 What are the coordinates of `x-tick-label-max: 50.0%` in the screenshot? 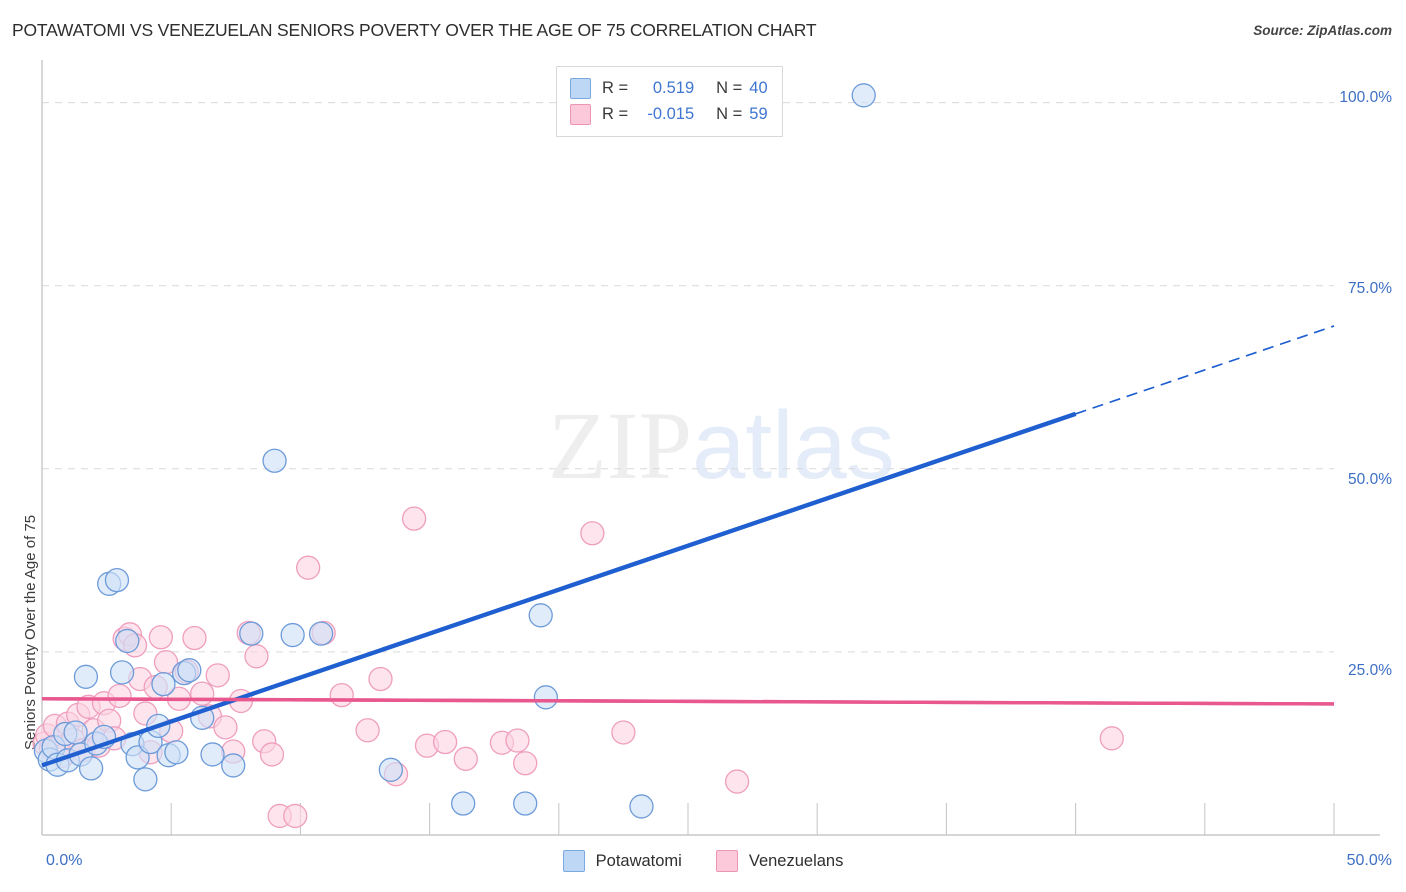 It's located at (1369, 860).